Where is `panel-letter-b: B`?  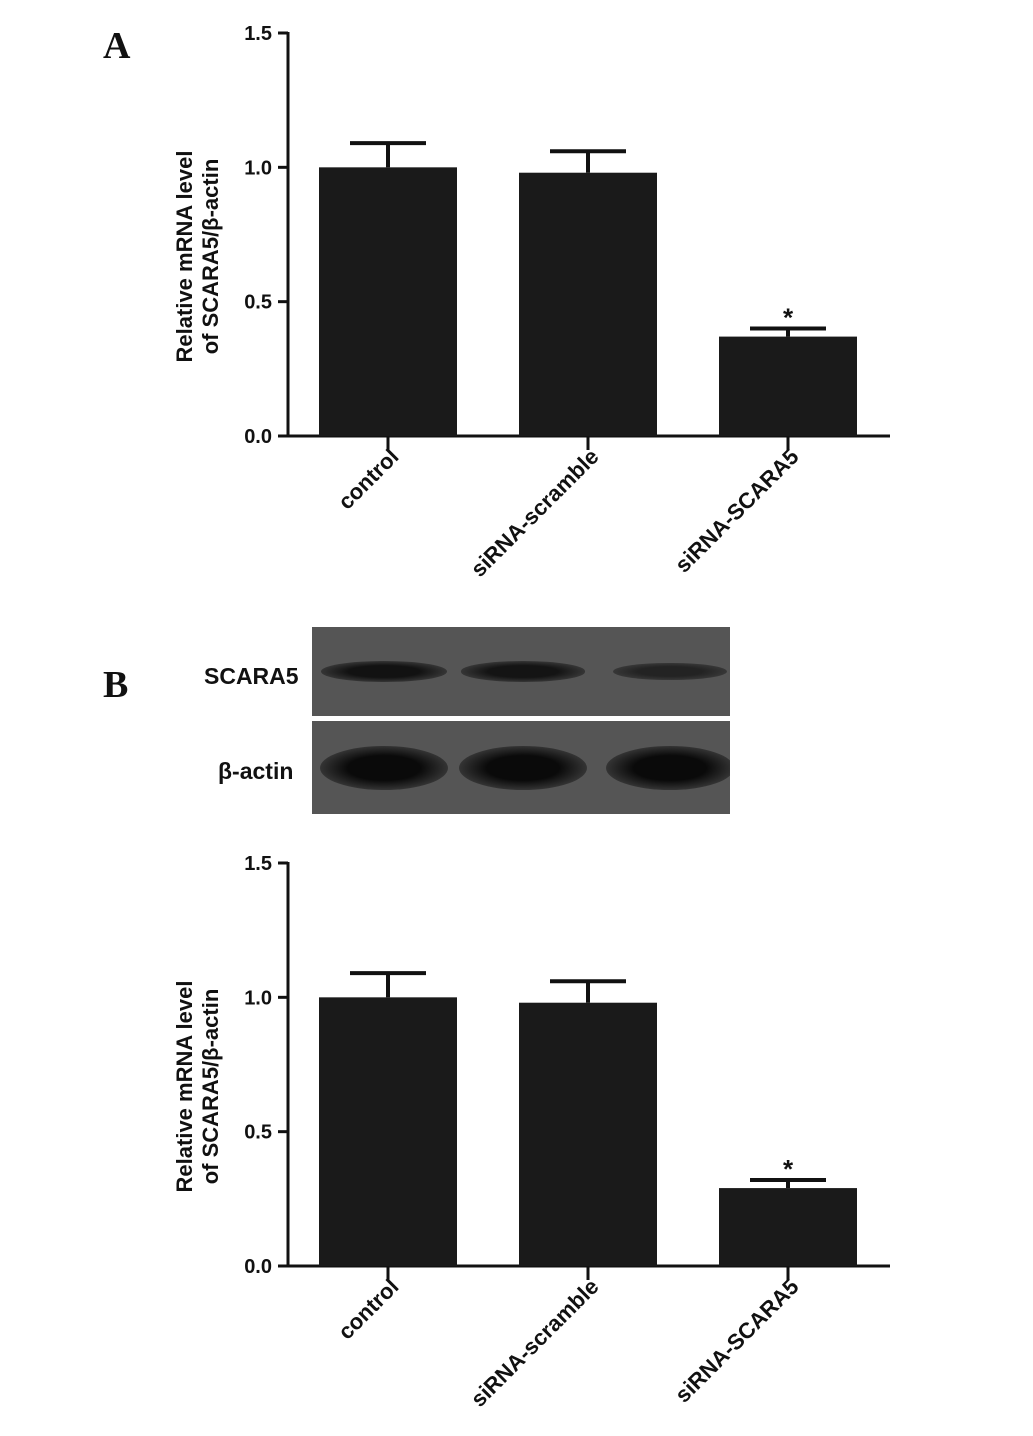 panel-letter-b: B is located at coordinates (116, 685).